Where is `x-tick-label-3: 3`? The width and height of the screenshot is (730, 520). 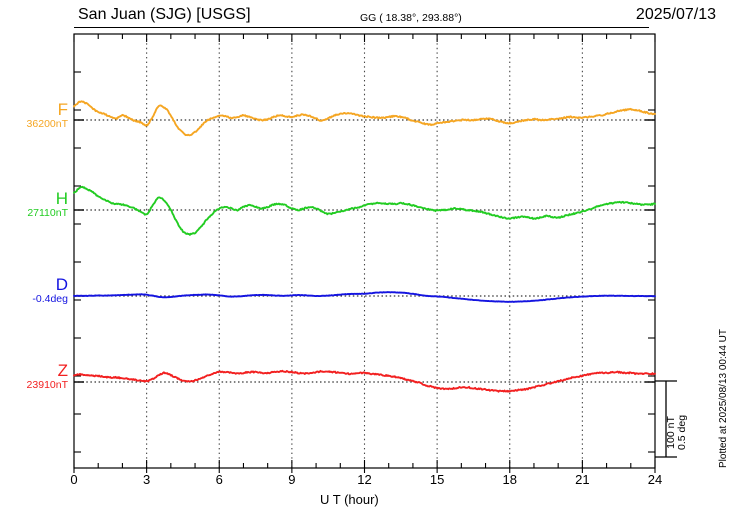
x-tick-label-3: 3 is located at coordinates (147, 479).